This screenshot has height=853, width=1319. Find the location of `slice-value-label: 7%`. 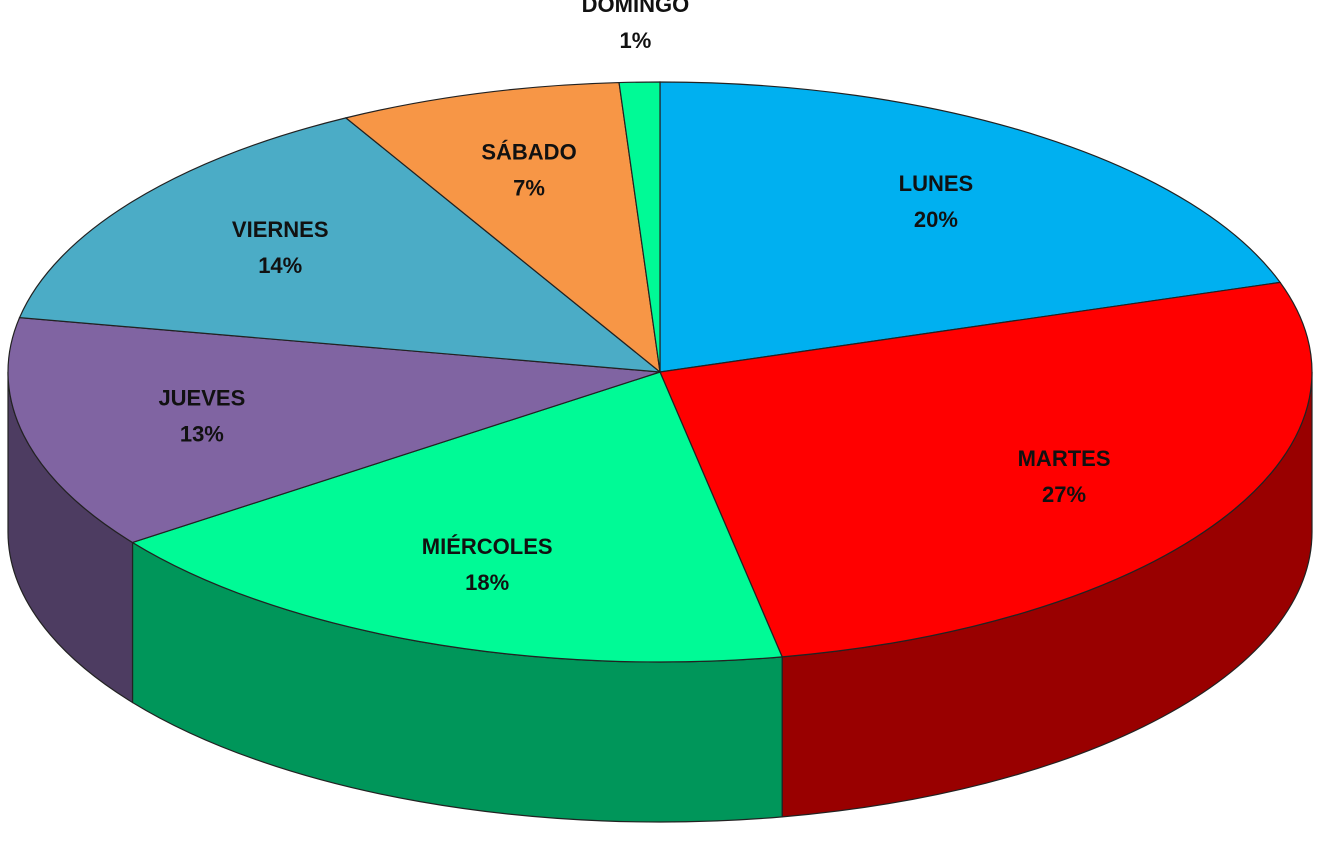

slice-value-label: 7% is located at coordinates (529, 187).